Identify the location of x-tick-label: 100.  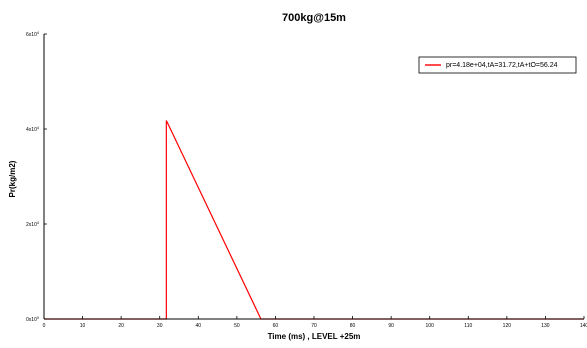
(430, 326).